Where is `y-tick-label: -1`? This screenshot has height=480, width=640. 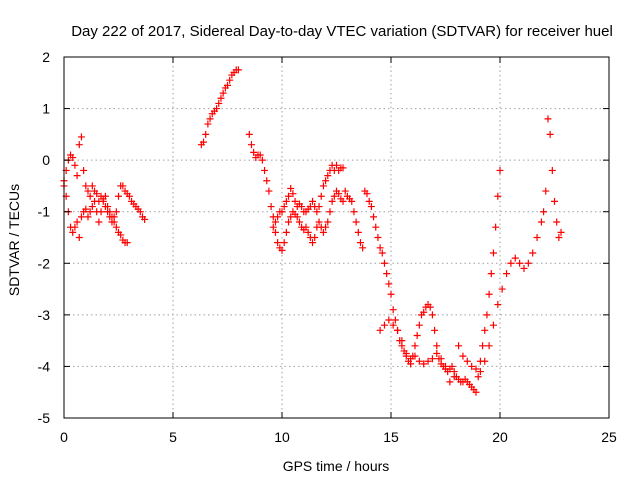
y-tick-label: -1 is located at coordinates (44, 212).